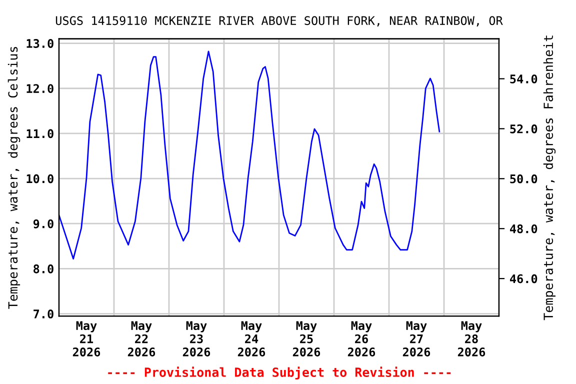  Describe the element at coordinates (142, 338) in the screenshot. I see `x-tick-label: May 22 2026` at that location.